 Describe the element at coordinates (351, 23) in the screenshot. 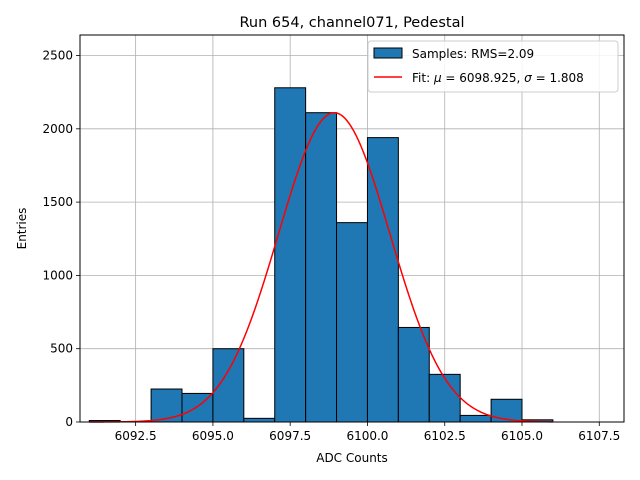

I see `chart-title: Run 654, channel071, Pedestal` at that location.